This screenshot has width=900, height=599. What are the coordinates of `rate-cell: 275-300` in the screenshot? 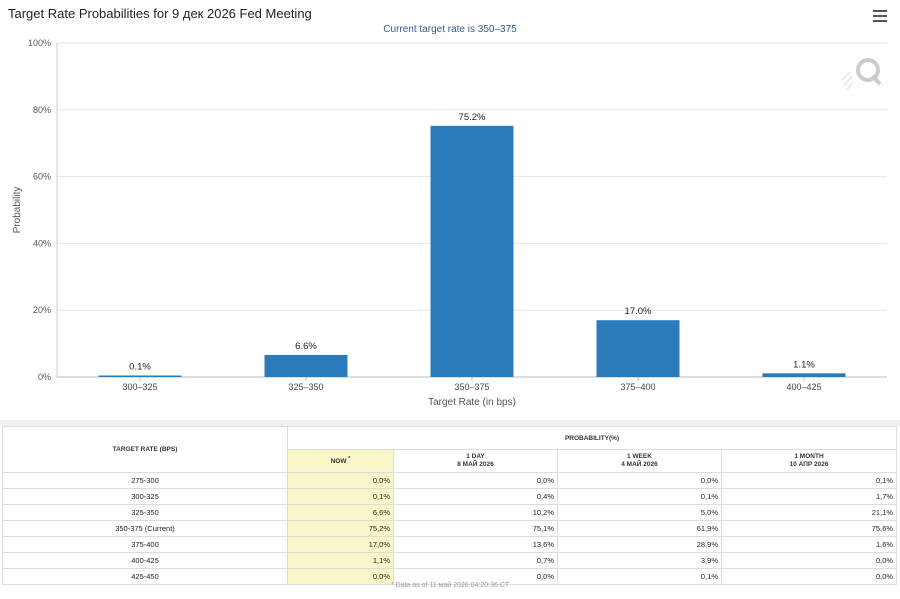 It's located at (145, 480).